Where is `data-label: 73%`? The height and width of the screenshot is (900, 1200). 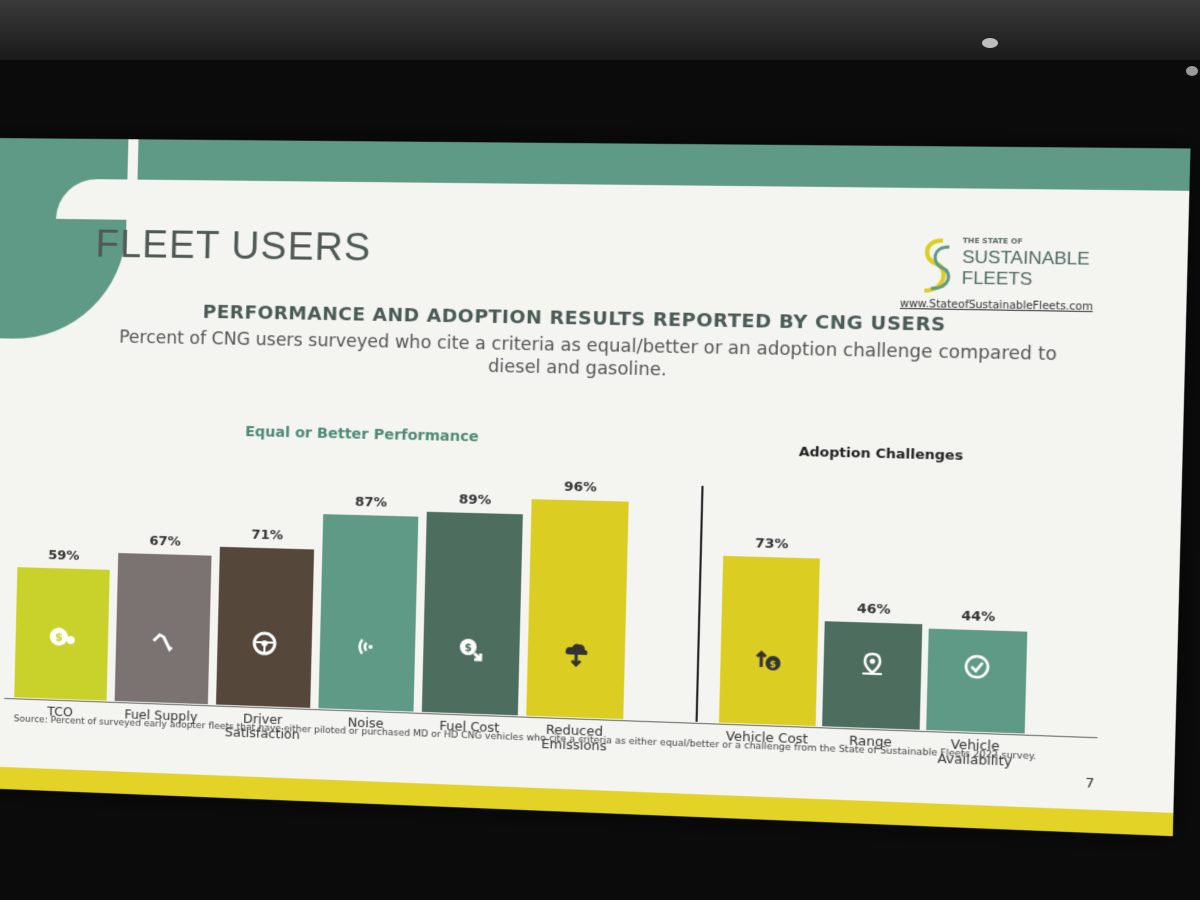 data-label: 73% is located at coordinates (772, 544).